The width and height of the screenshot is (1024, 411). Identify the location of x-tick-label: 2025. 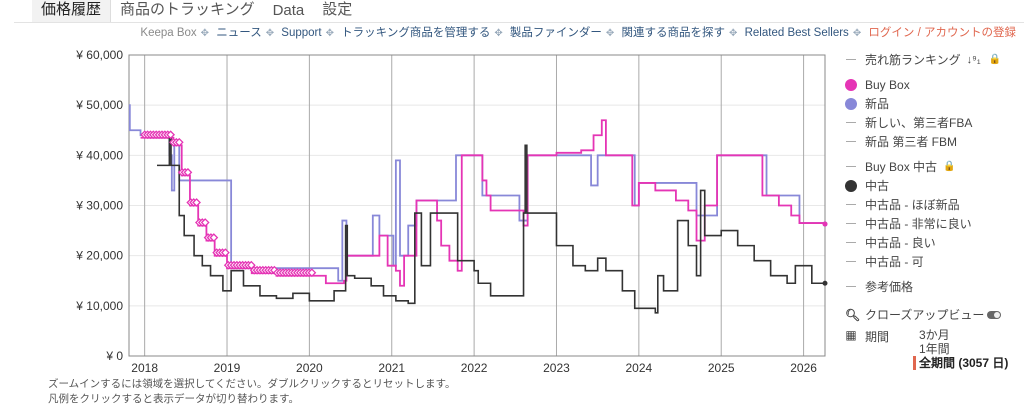
(721, 368).